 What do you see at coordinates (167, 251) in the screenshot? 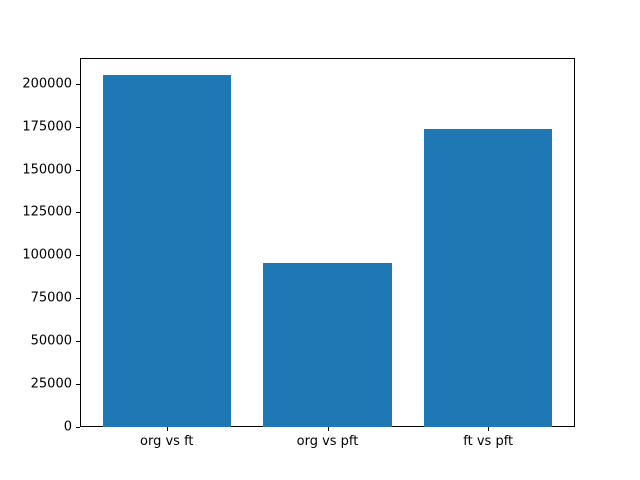
I see `bar-org-vs-ft` at bounding box center [167, 251].